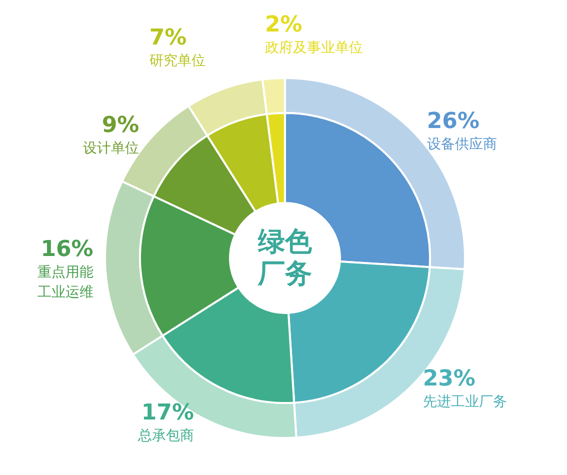  What do you see at coordinates (111, 148) in the screenshot?
I see `slice-label: 设计单位` at bounding box center [111, 148].